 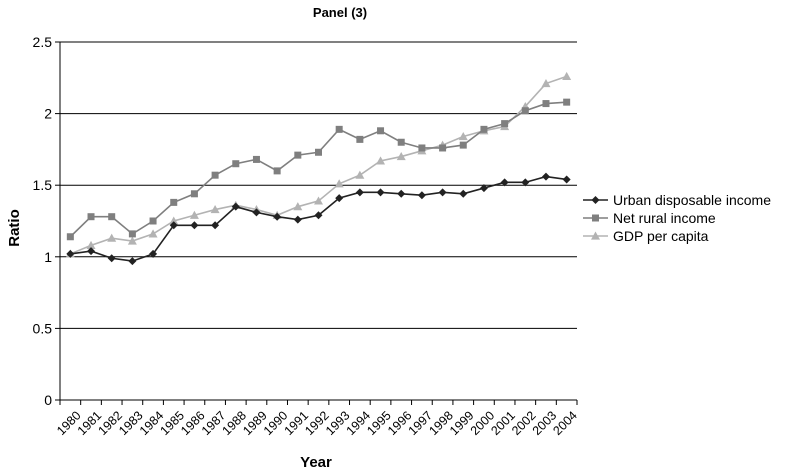 I want to click on x-axis-title: Year, so click(x=316, y=462).